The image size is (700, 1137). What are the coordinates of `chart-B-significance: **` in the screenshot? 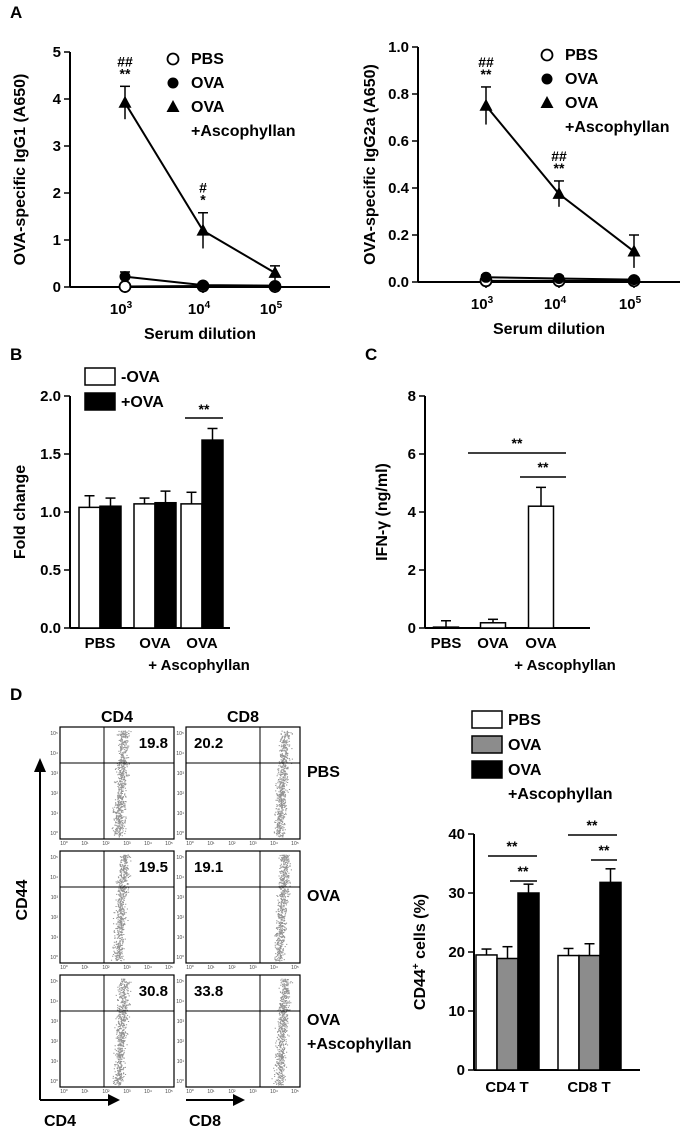 It's located at (204, 409).